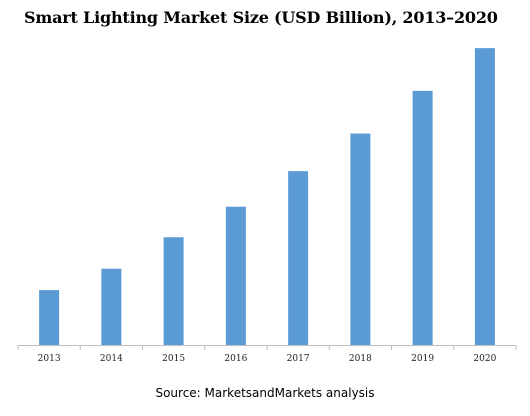 The width and height of the screenshot is (530, 416). What do you see at coordinates (484, 359) in the screenshot?
I see `x-tick-label-2020: 2020` at bounding box center [484, 359].